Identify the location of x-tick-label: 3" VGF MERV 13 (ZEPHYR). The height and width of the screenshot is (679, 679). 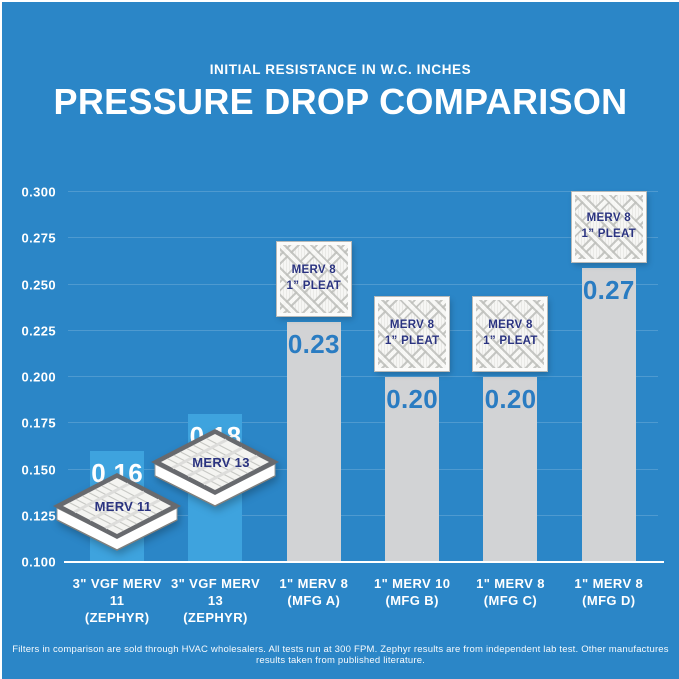
(215, 600).